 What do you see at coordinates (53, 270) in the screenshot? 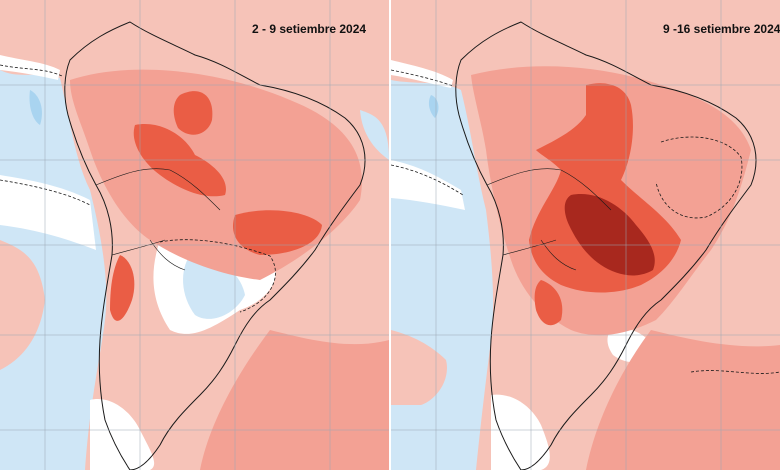
I see `pacific-cold-anomaly` at bounding box center [53, 270].